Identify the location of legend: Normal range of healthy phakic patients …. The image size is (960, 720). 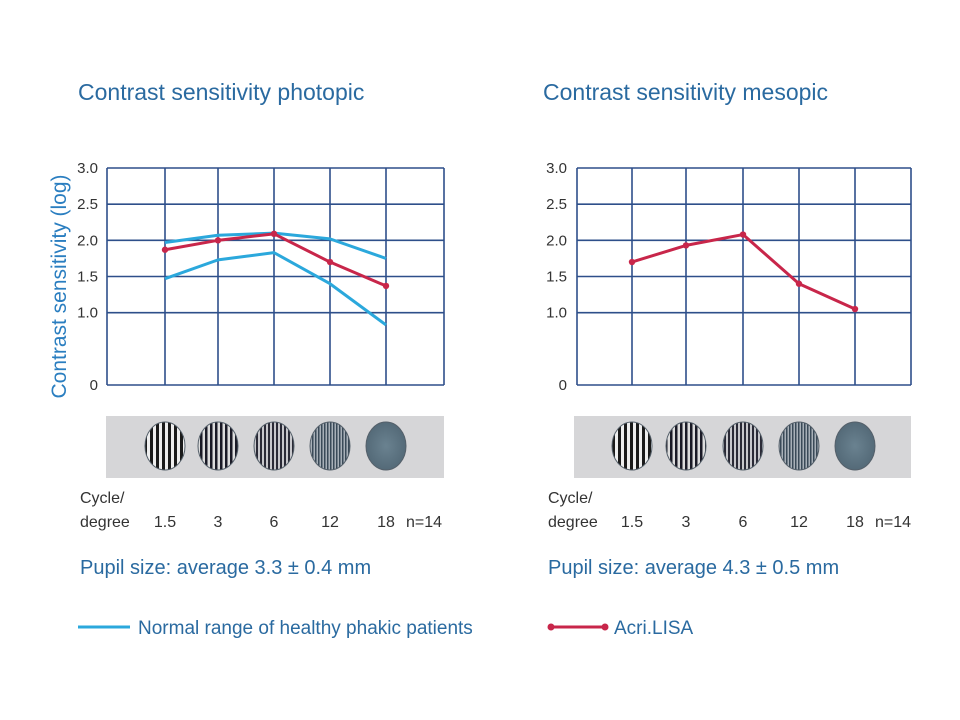
(386, 628).